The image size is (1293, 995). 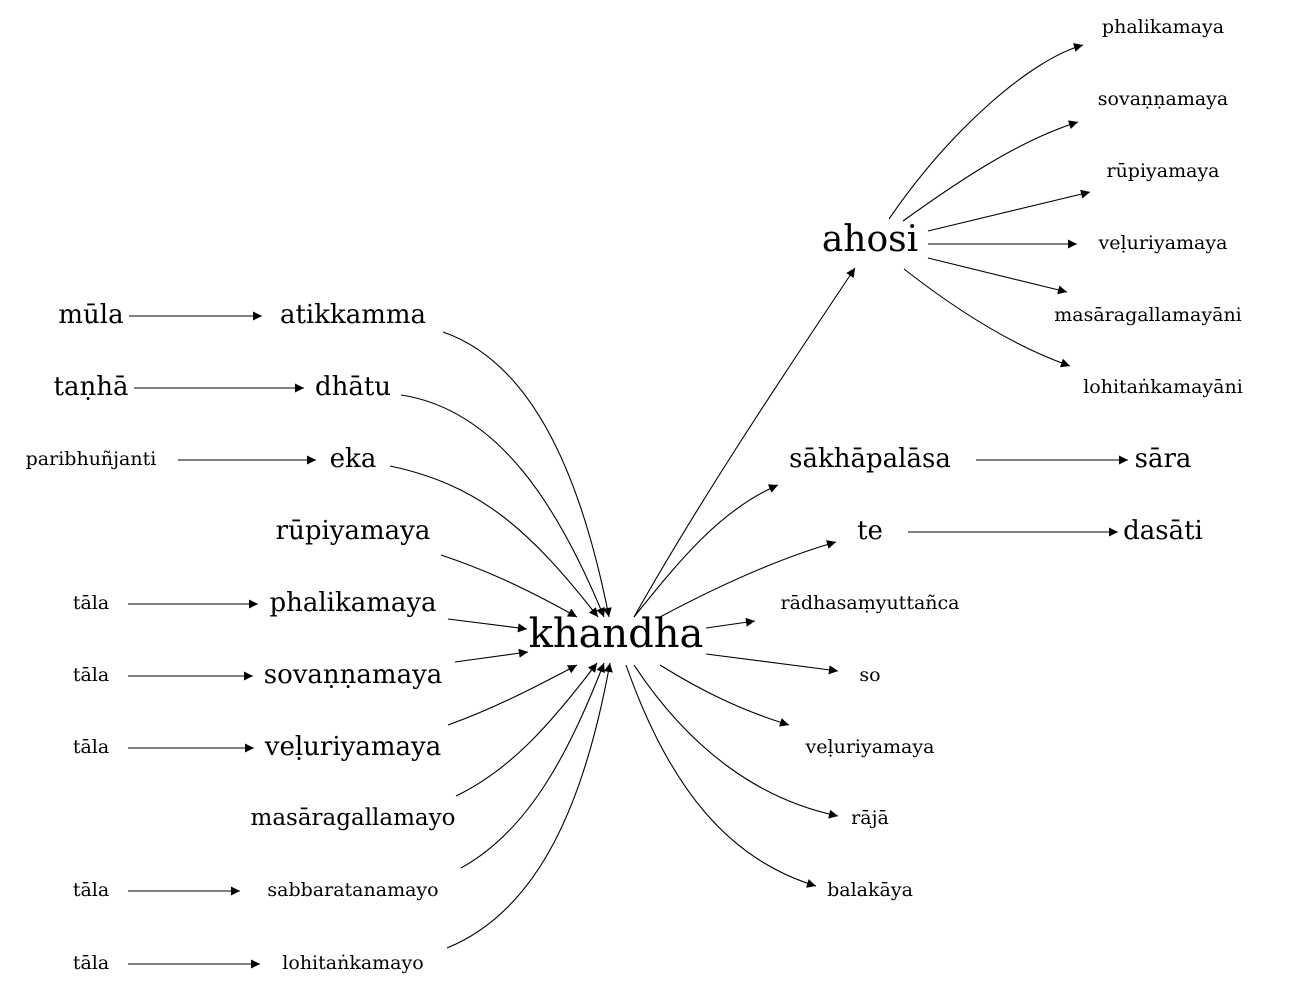 I want to click on edge-eka-to-khandha, so click(x=494, y=541).